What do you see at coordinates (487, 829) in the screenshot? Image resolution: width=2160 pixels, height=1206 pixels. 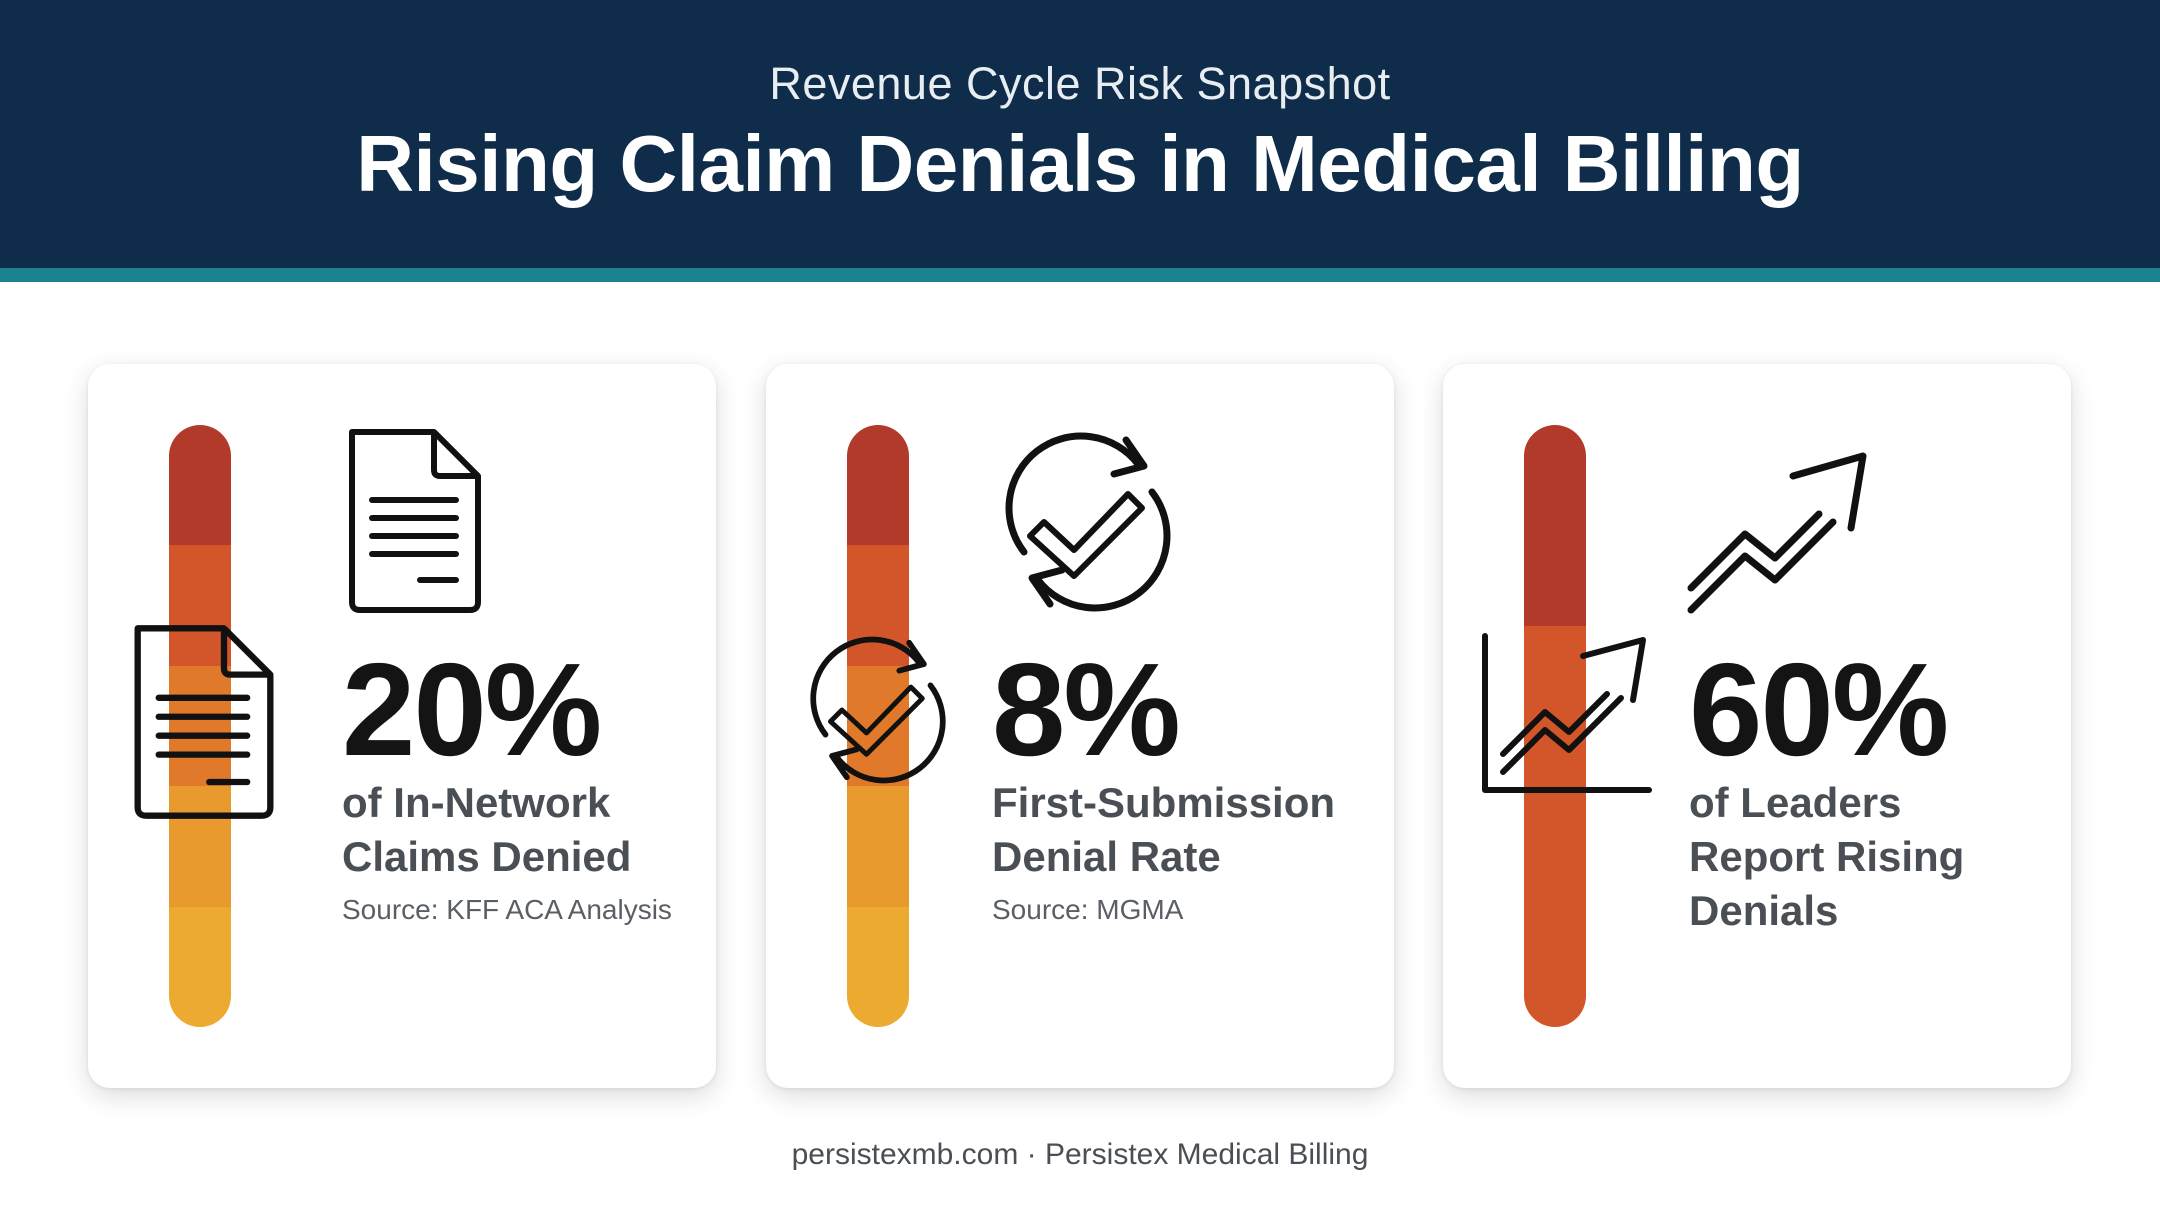 I see `stat-caption: of In-Network Claims Denied` at bounding box center [487, 829].